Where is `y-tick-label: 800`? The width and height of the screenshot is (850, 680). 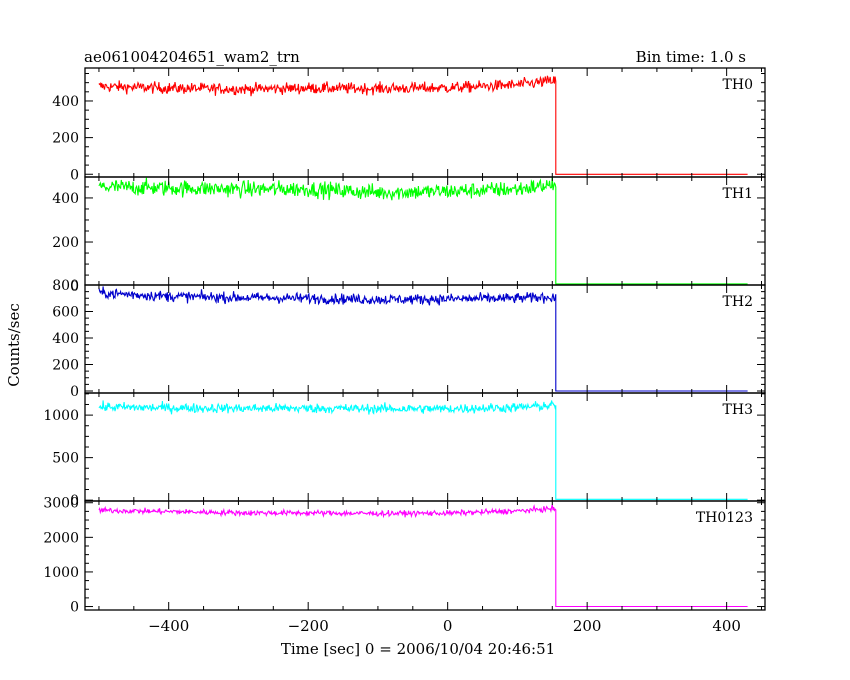
y-tick-label: 800 is located at coordinates (65, 286).